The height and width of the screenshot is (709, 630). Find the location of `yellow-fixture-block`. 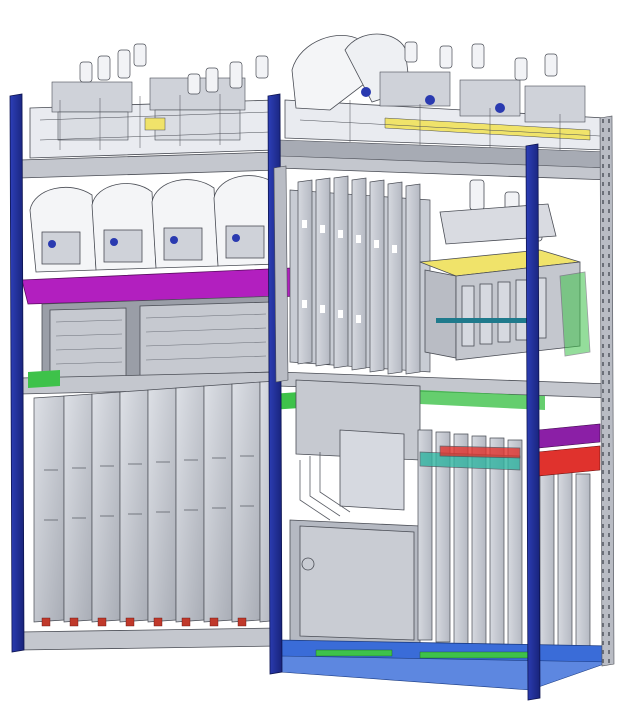

yellow-fixture-block is located at coordinates (505, 270).